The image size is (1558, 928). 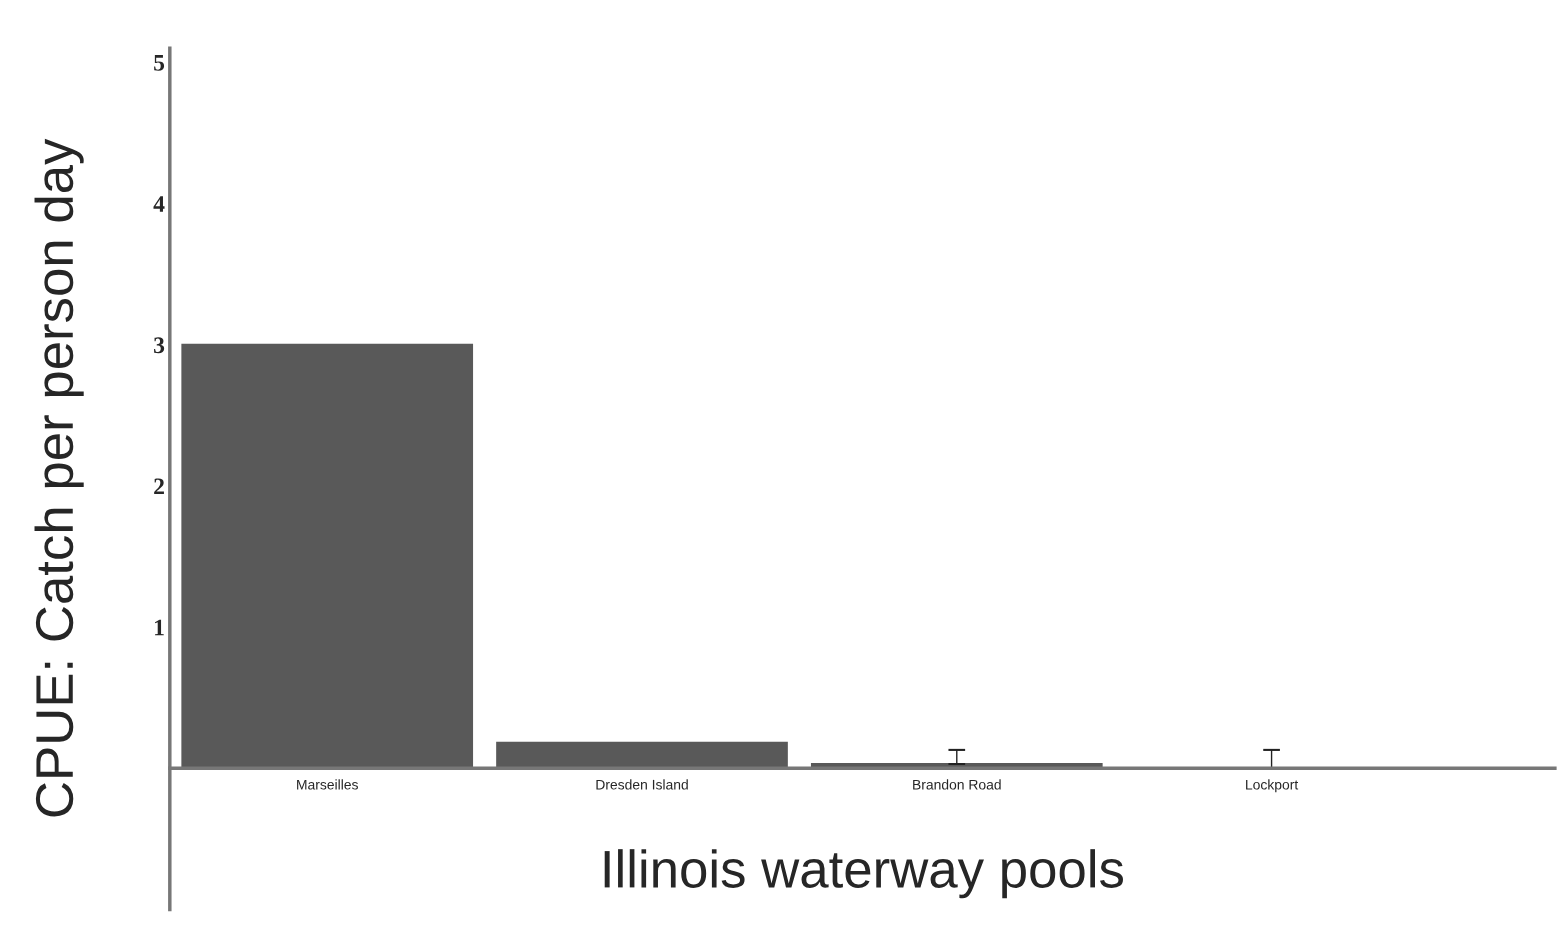 I want to click on y-tick-label: 5, so click(x=159, y=63).